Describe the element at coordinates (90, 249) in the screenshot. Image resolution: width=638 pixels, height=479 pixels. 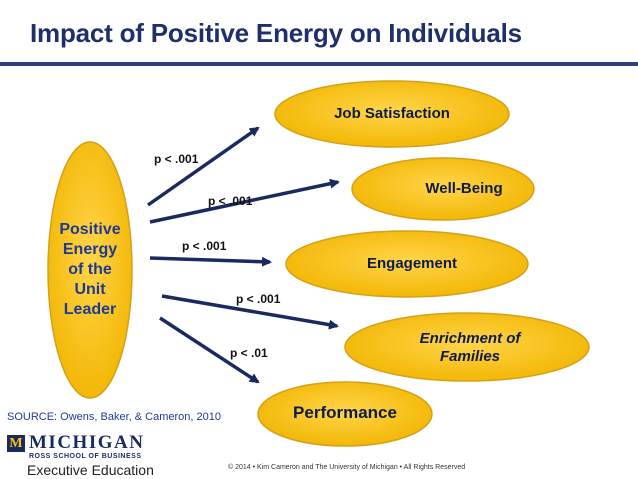
I see `leader-line: Energy` at that location.